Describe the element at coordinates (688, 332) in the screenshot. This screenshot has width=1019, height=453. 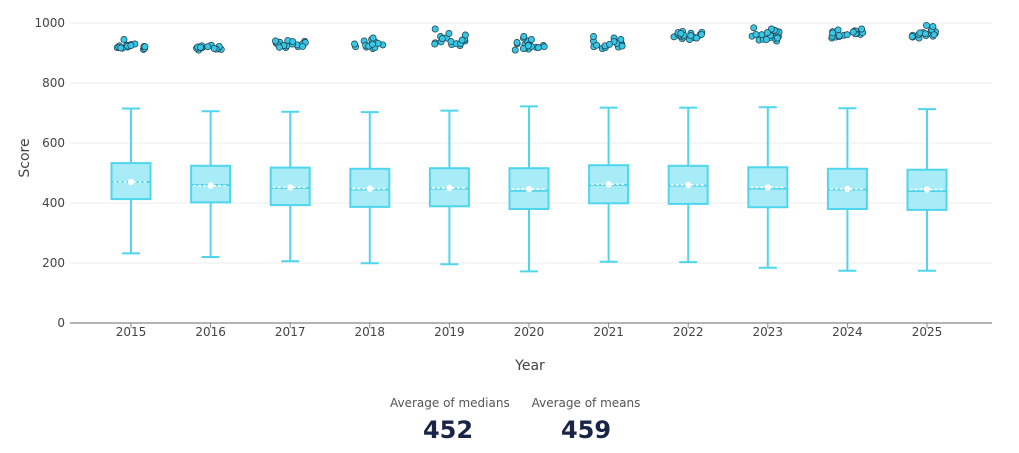
I see `x-tick-label: 2022` at that location.